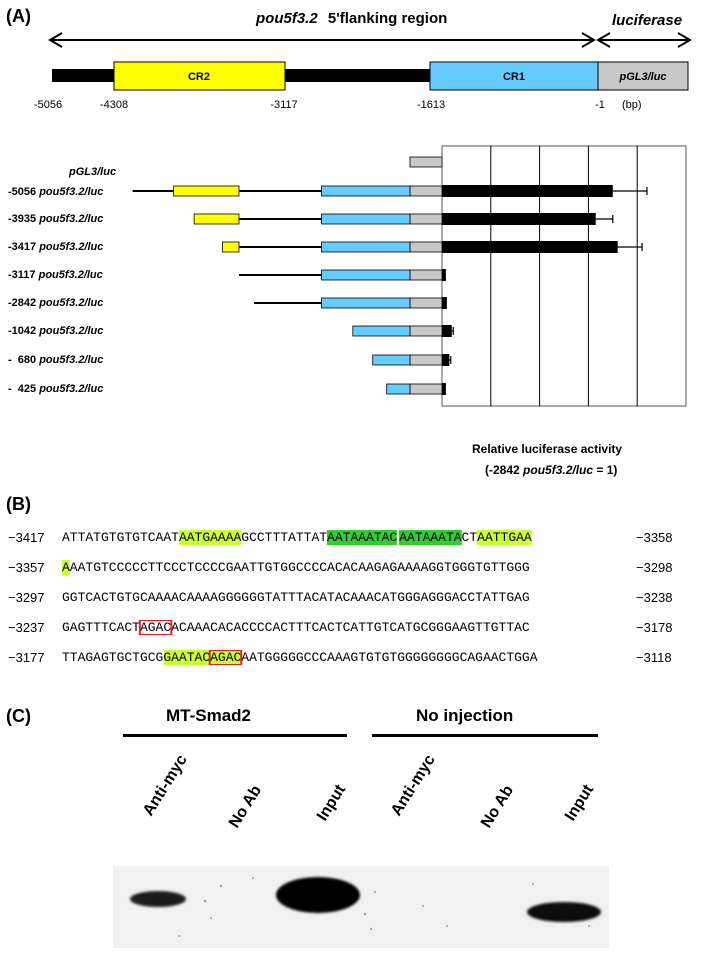 Image resolution: width=712 pixels, height=954 pixels. Describe the element at coordinates (56, 331) in the screenshot. I see `construct-label-6: -1042 pou5f3.2/luc` at that location.